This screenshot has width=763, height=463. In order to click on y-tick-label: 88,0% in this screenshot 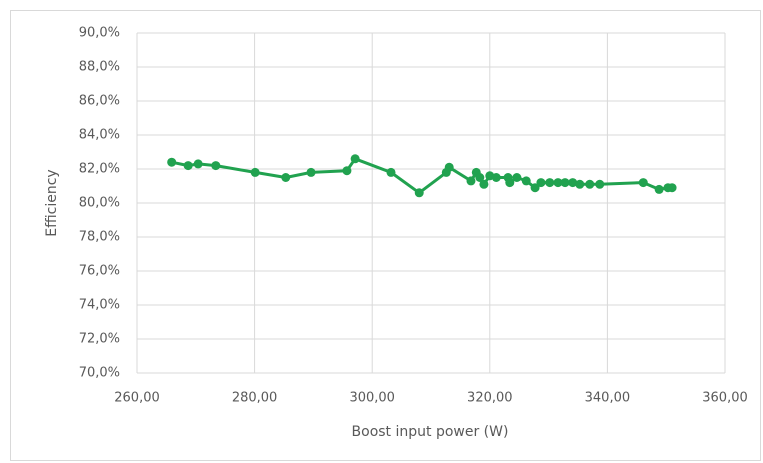, I will do `click(99, 67)`.